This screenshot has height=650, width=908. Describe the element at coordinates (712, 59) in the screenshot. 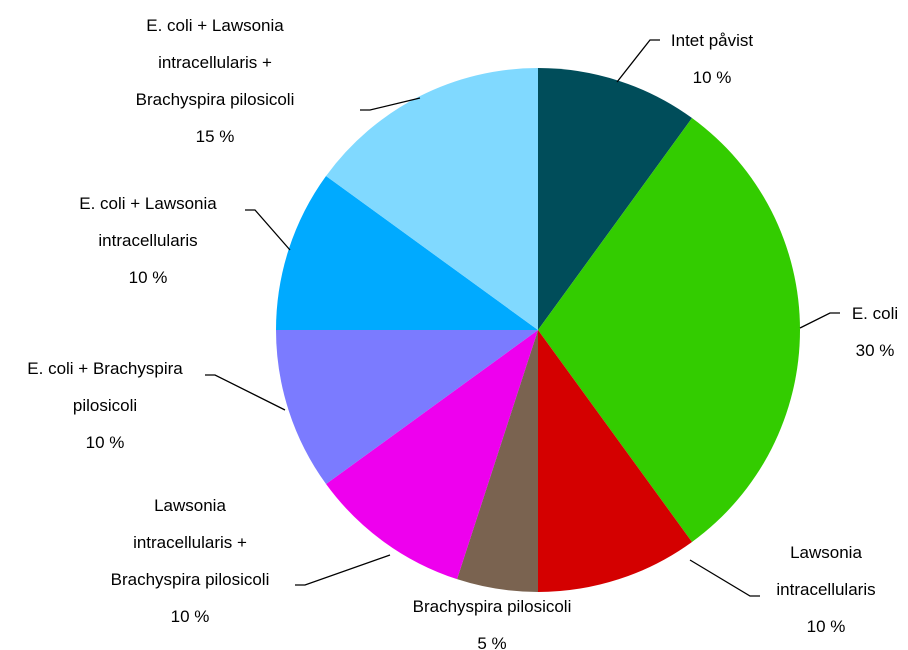

I see `slice-label: Intet påvist 10 %` at that location.